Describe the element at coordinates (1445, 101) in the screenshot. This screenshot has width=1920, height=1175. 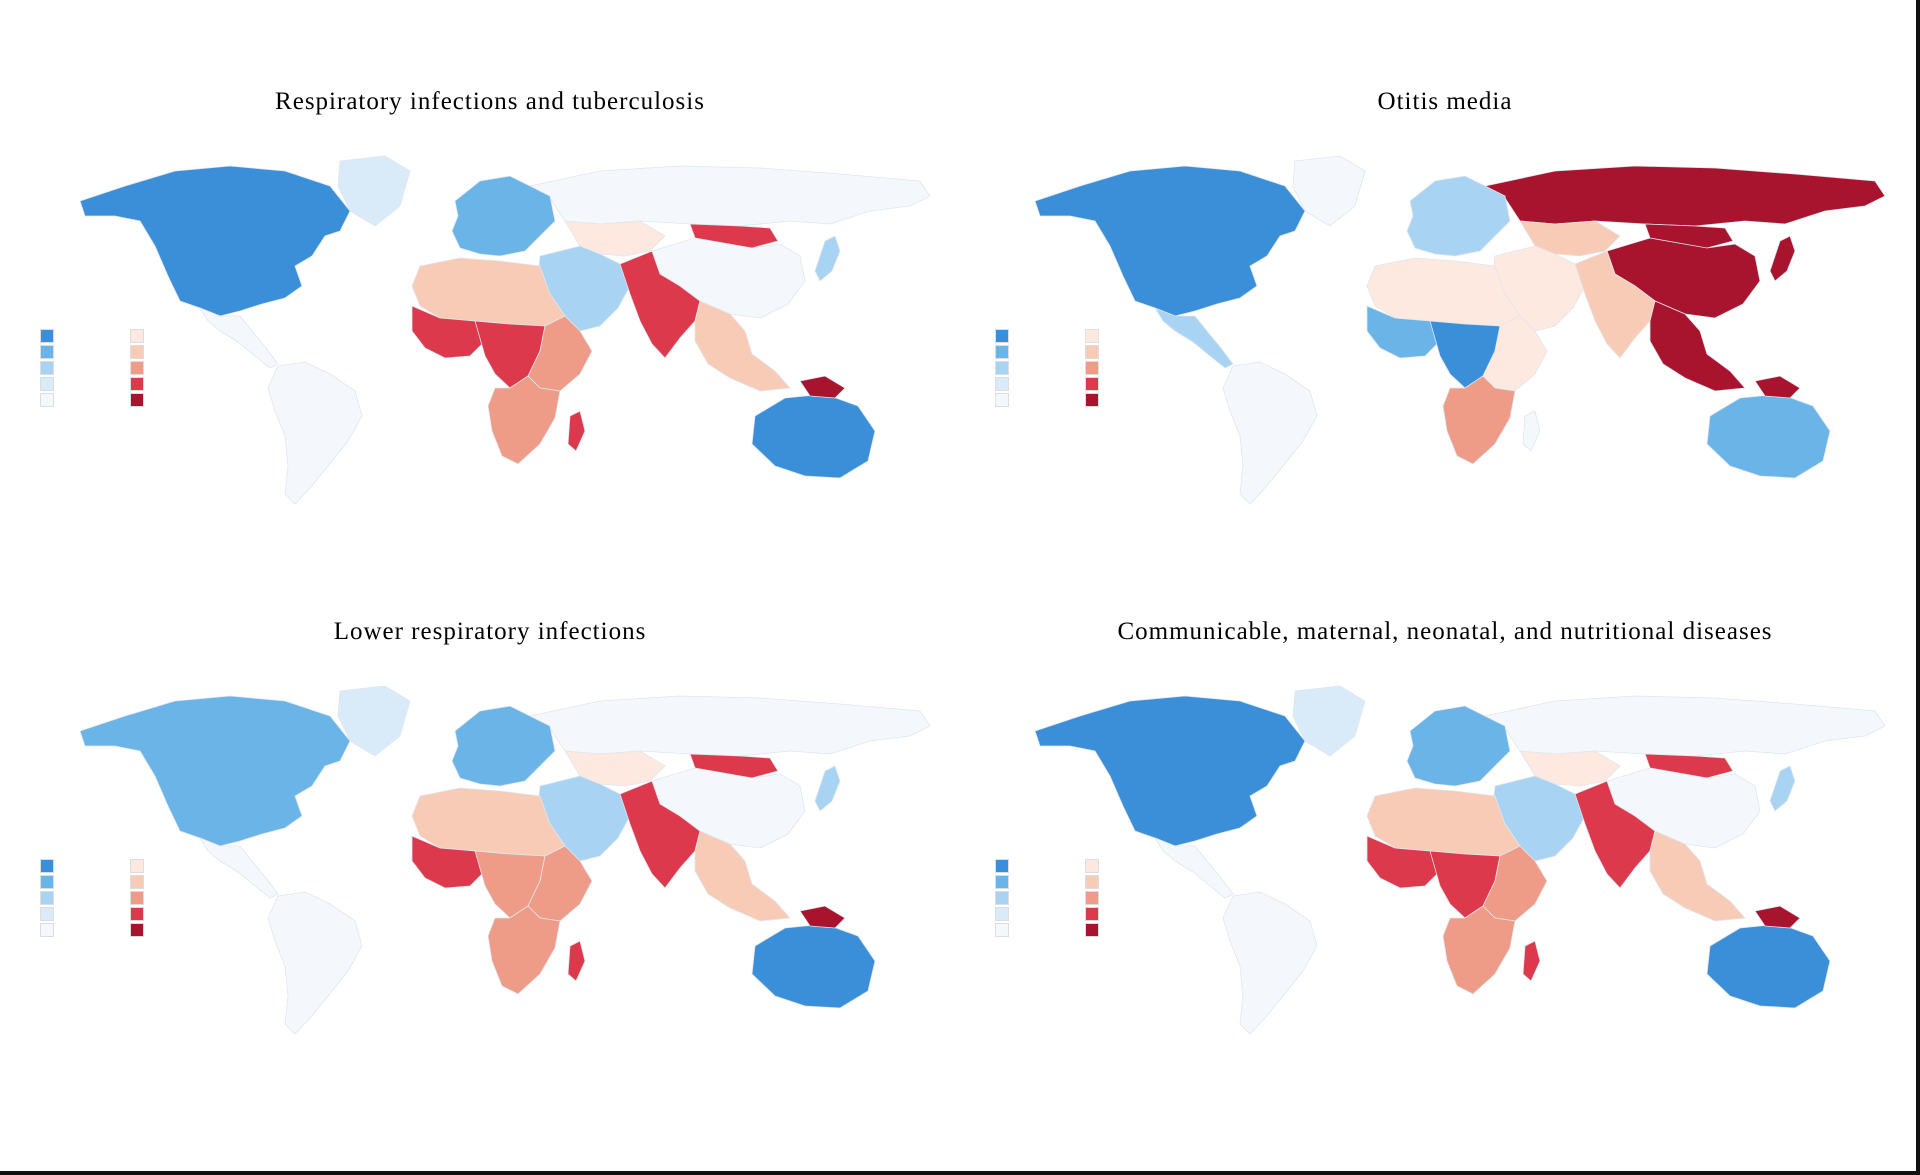
I see `panel-title: Otitis media` at that location.